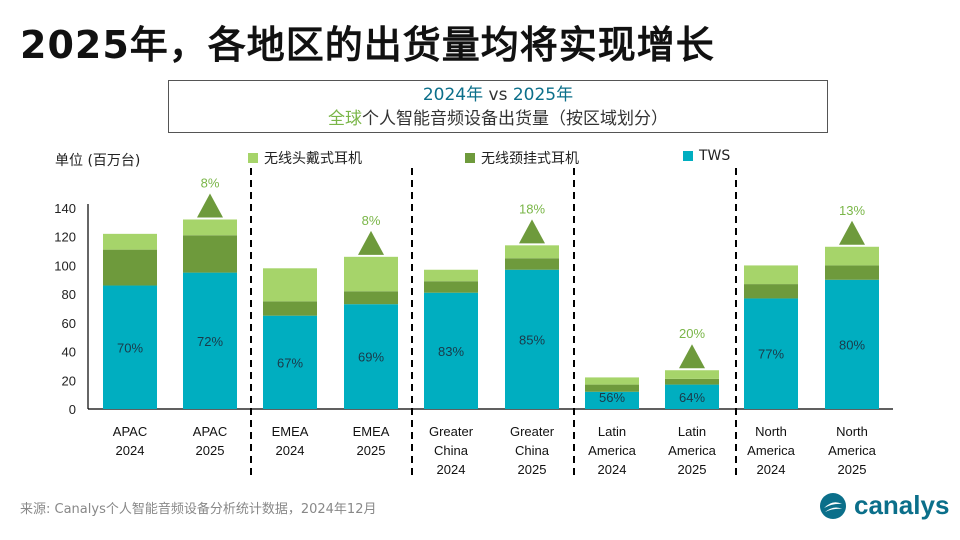 The width and height of the screenshot is (960, 540). I want to click on y-tick-label: 0, so click(72, 409).